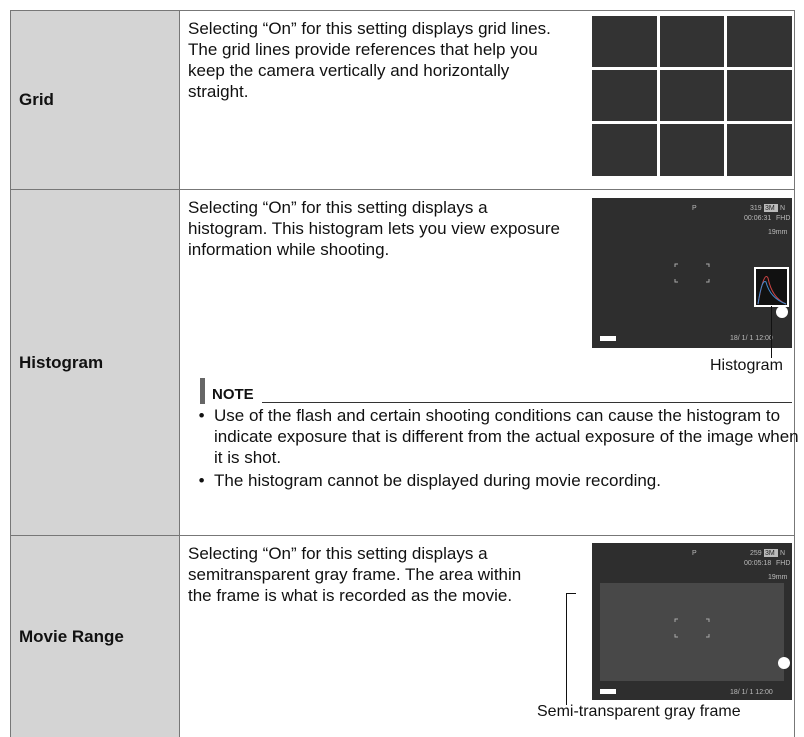 The height and width of the screenshot is (737, 804). Describe the element at coordinates (95, 636) in the screenshot. I see `row-label: Movie Range` at that location.